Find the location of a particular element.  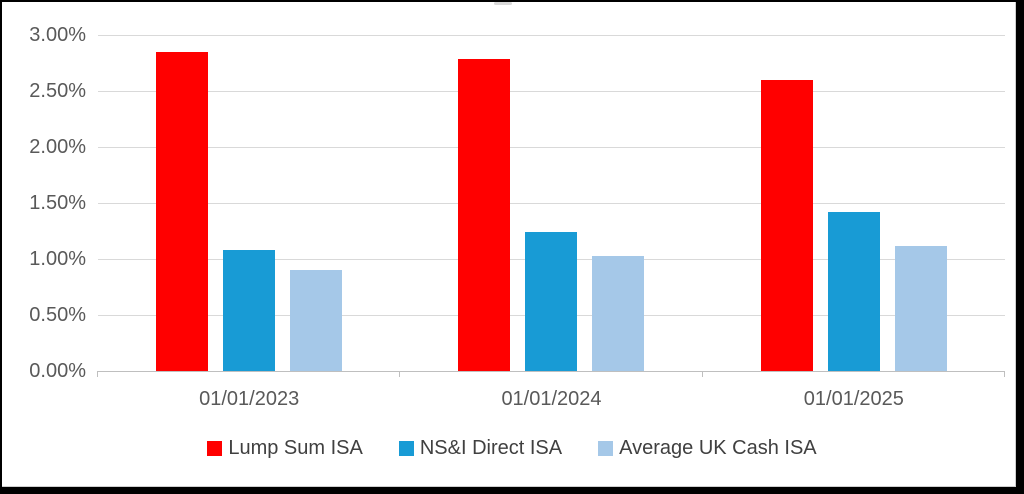

x-axis-labels: 01/01/2023 01/01/2024 01/01/2025 is located at coordinates (551, 399).